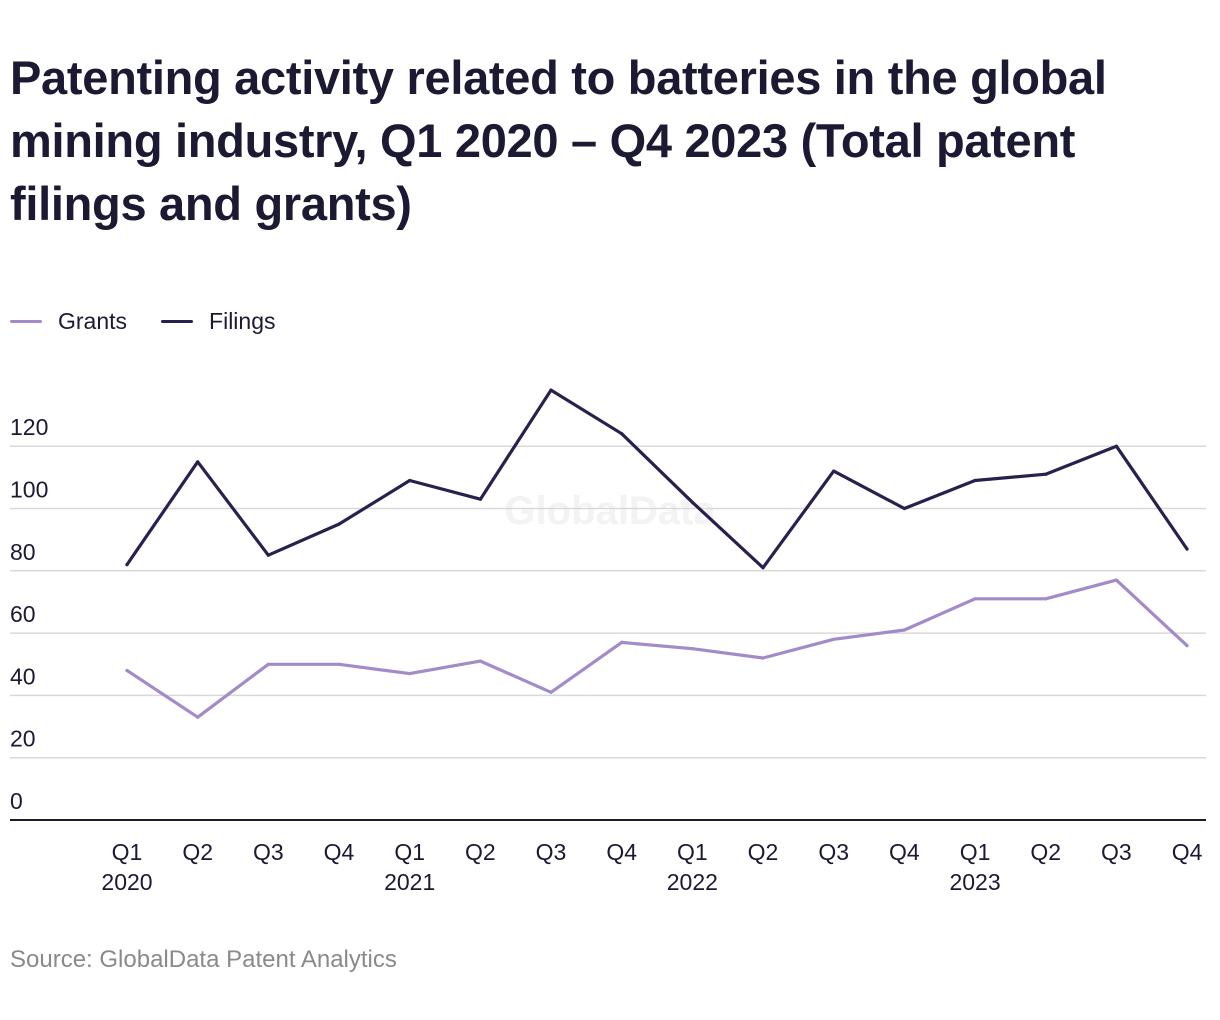 The image size is (1220, 1020). I want to click on legend: Grants Filings, so click(143, 321).